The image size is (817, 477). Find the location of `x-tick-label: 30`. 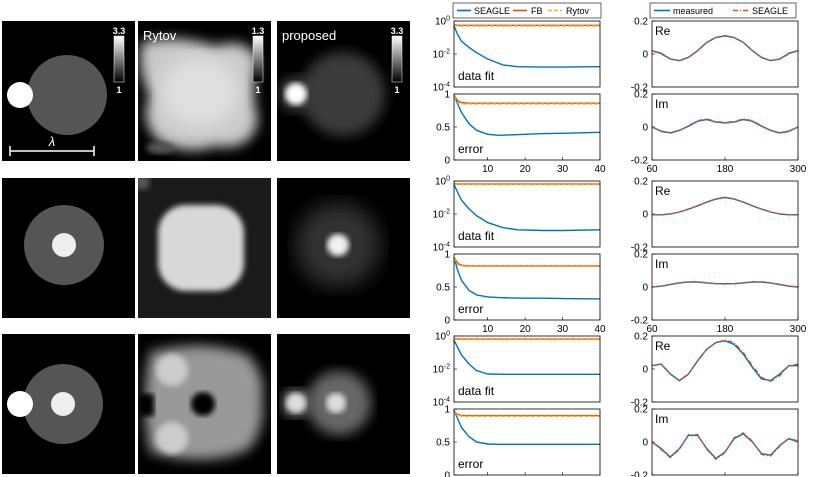

x-tick-label: 30 is located at coordinates (563, 329).